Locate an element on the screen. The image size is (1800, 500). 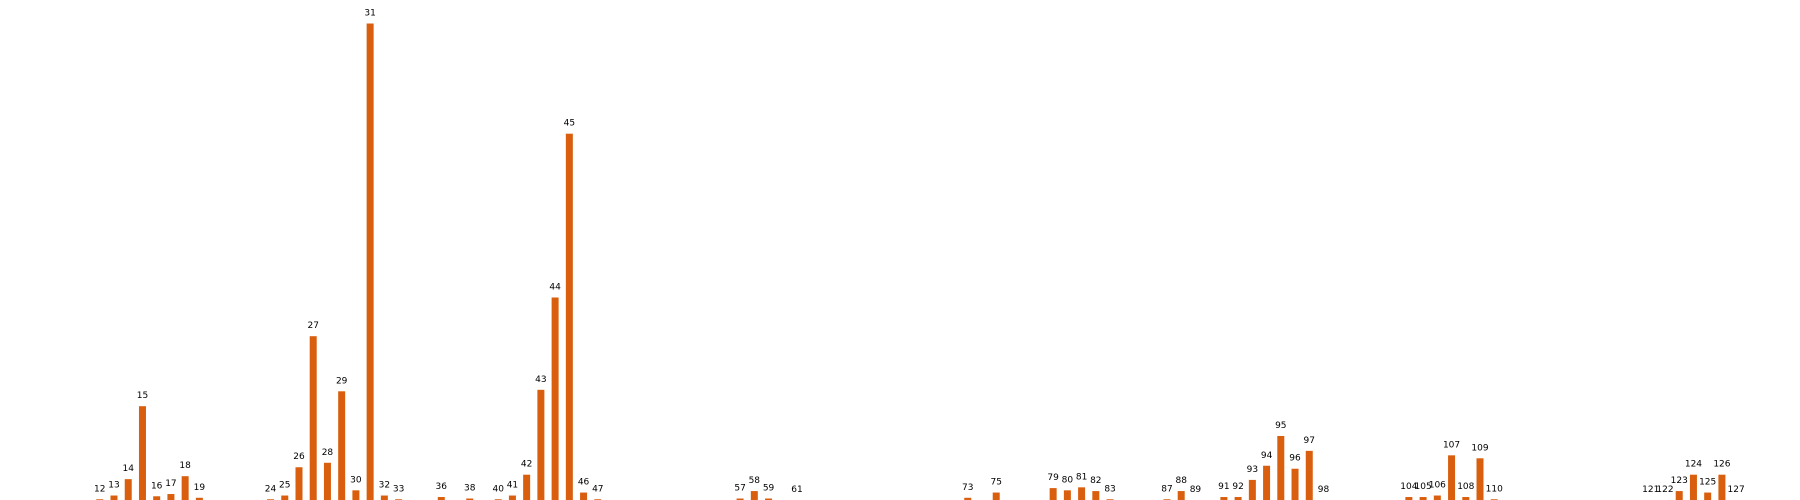
bar-label-73: 73 is located at coordinates (967, 488).